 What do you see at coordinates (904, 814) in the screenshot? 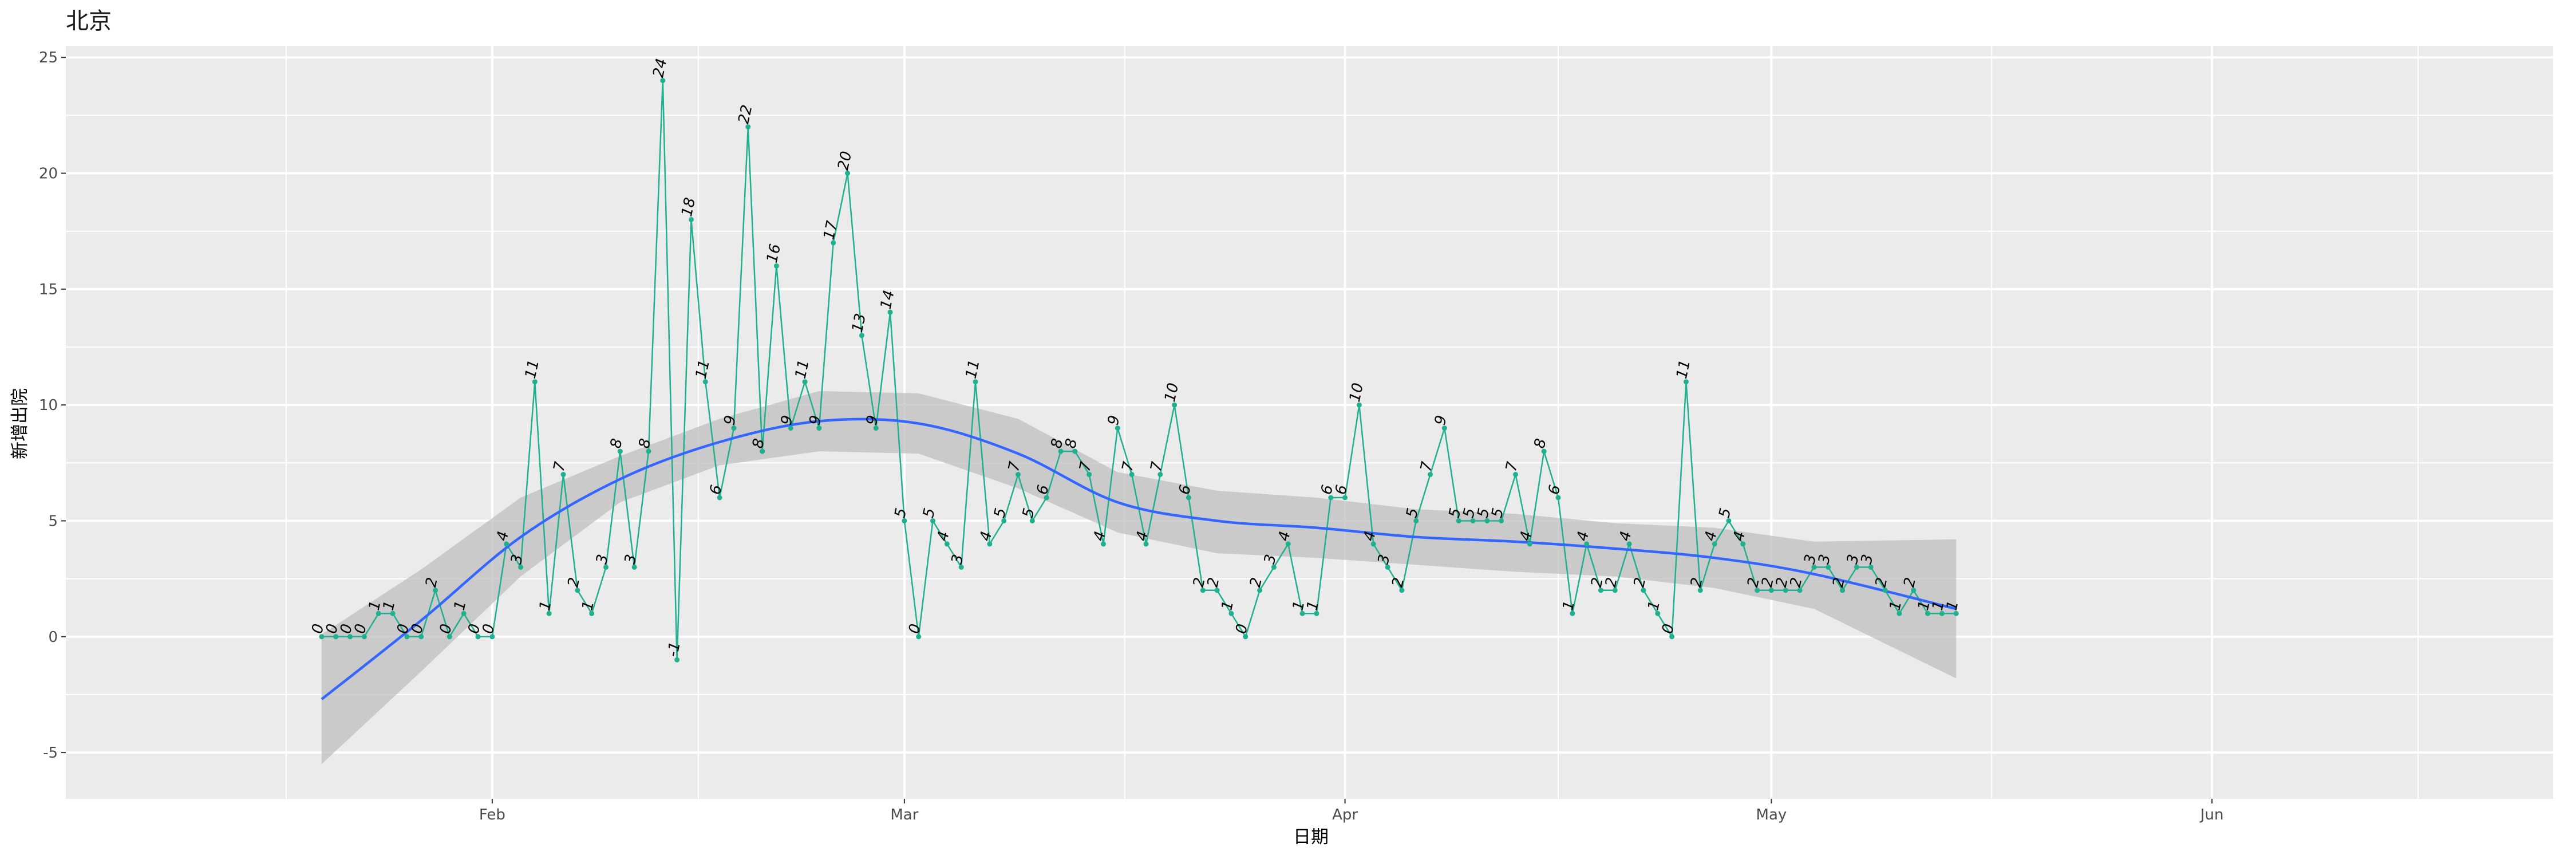
I see `x-tick-label: Mar` at bounding box center [904, 814].